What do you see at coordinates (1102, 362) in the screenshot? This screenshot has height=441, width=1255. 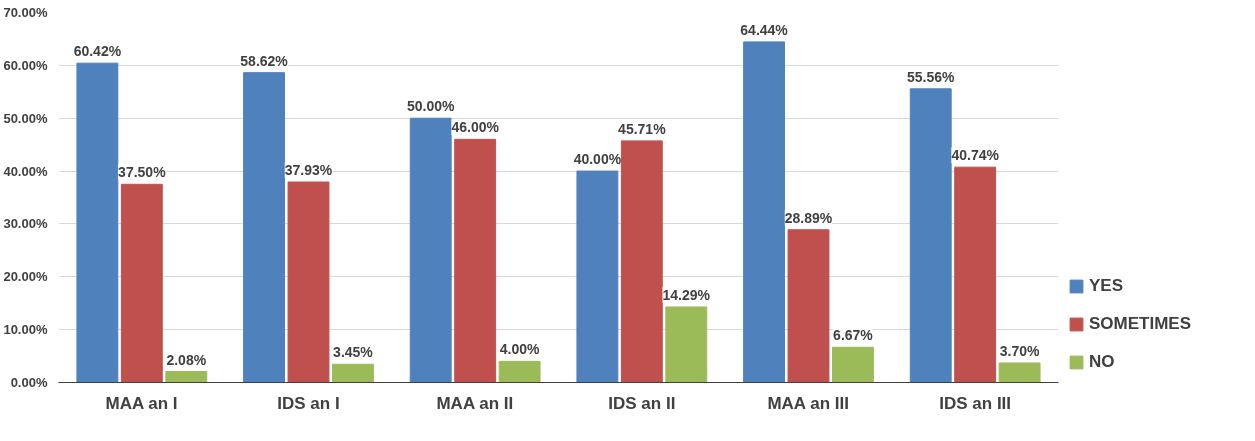 I see `legend-label: NO` at bounding box center [1102, 362].